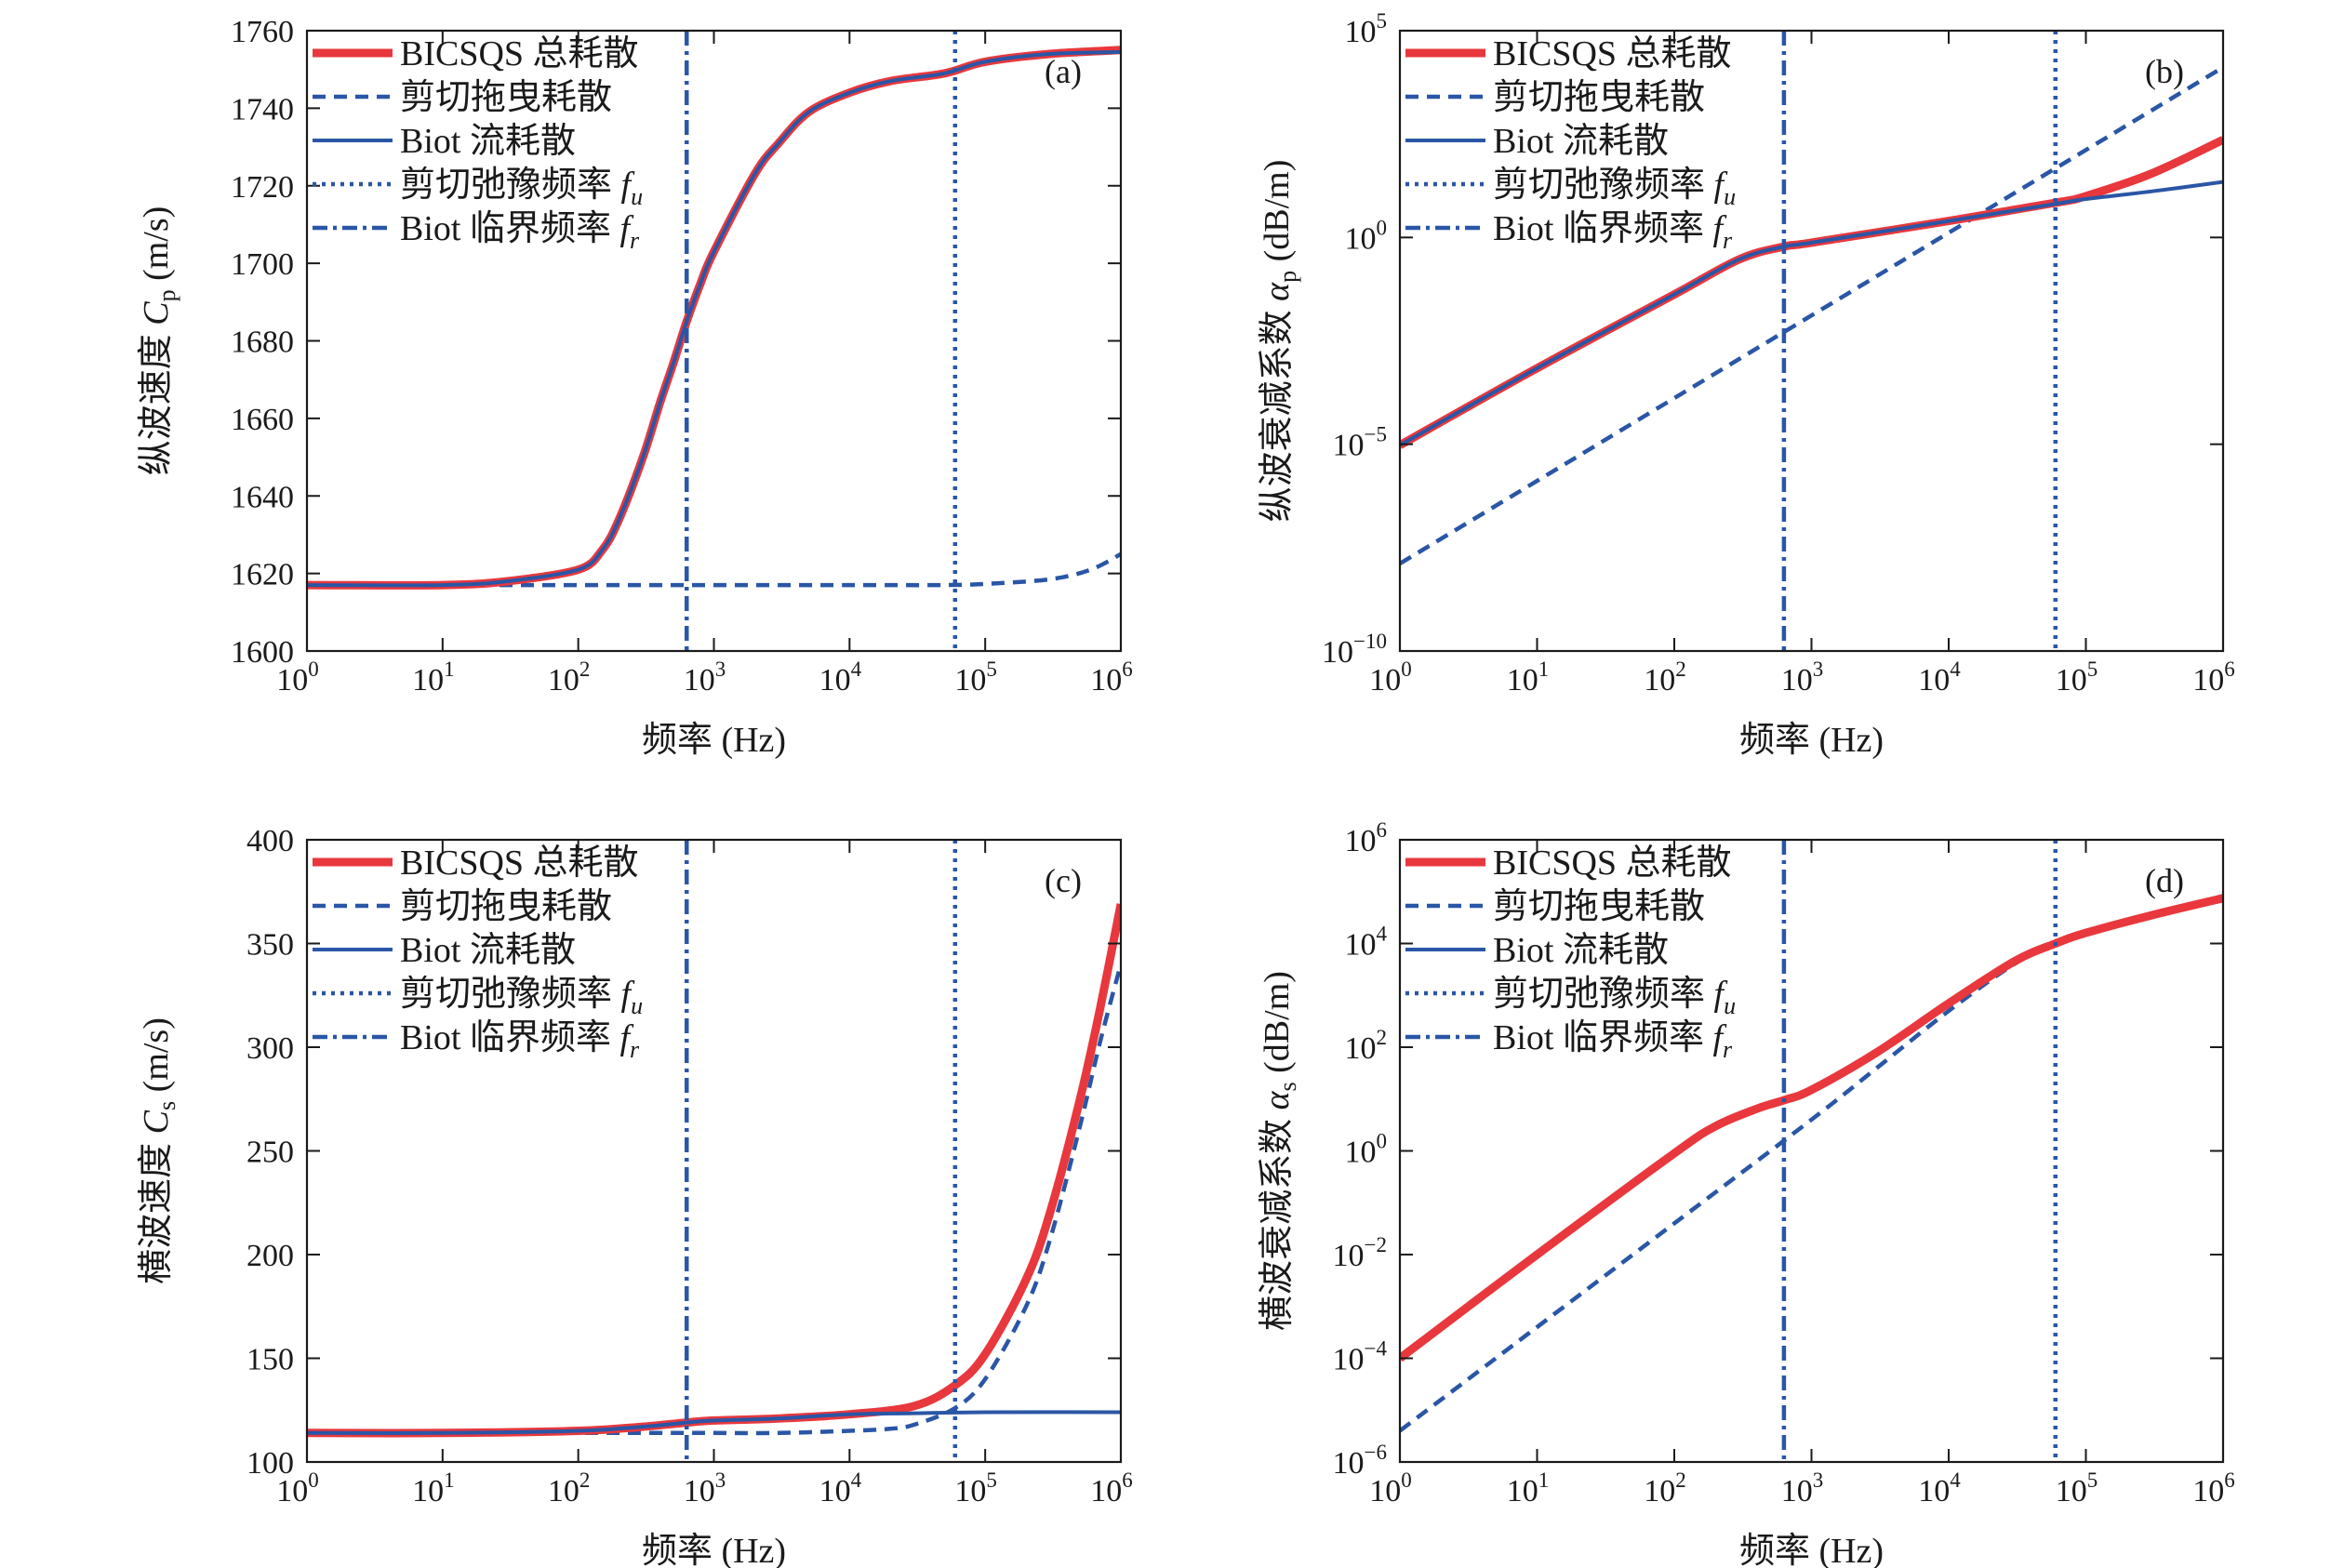  I want to click on y-tick-label: 104, so click(1366, 943).